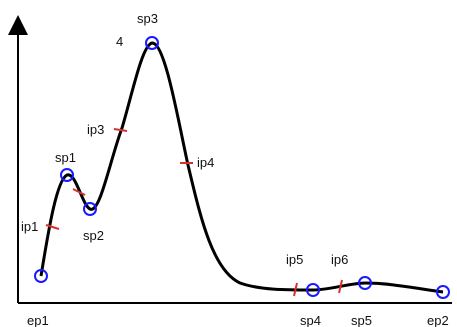 The height and width of the screenshot is (327, 457). What do you see at coordinates (443, 292) in the screenshot?
I see `ep2-point` at bounding box center [443, 292].